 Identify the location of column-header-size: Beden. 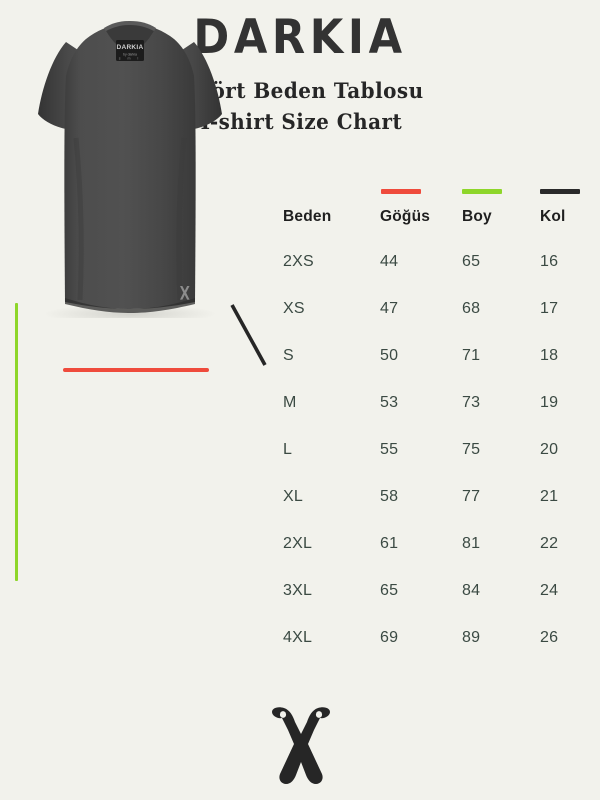
(307, 216).